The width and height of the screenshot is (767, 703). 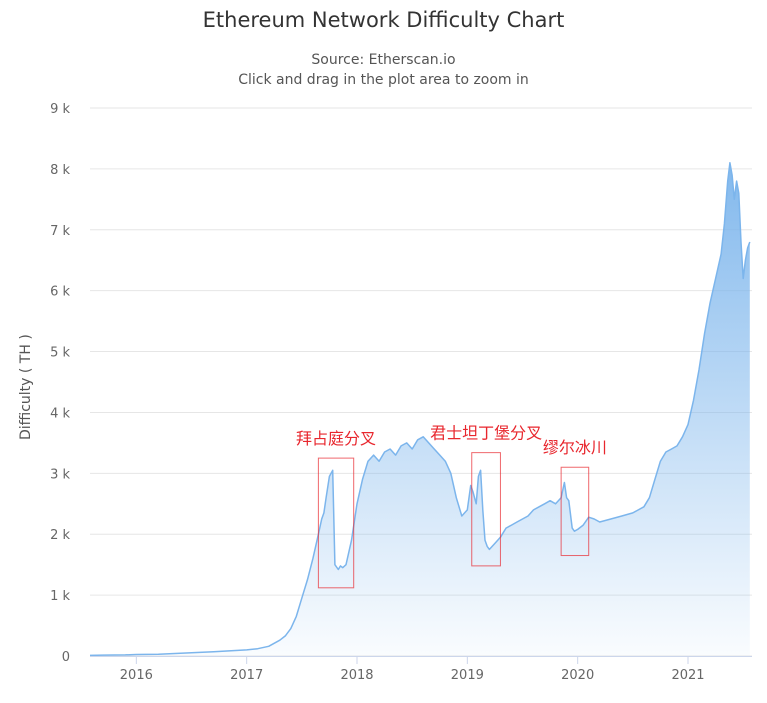 What do you see at coordinates (246, 675) in the screenshot?
I see `x-tick-label: 2017` at bounding box center [246, 675].